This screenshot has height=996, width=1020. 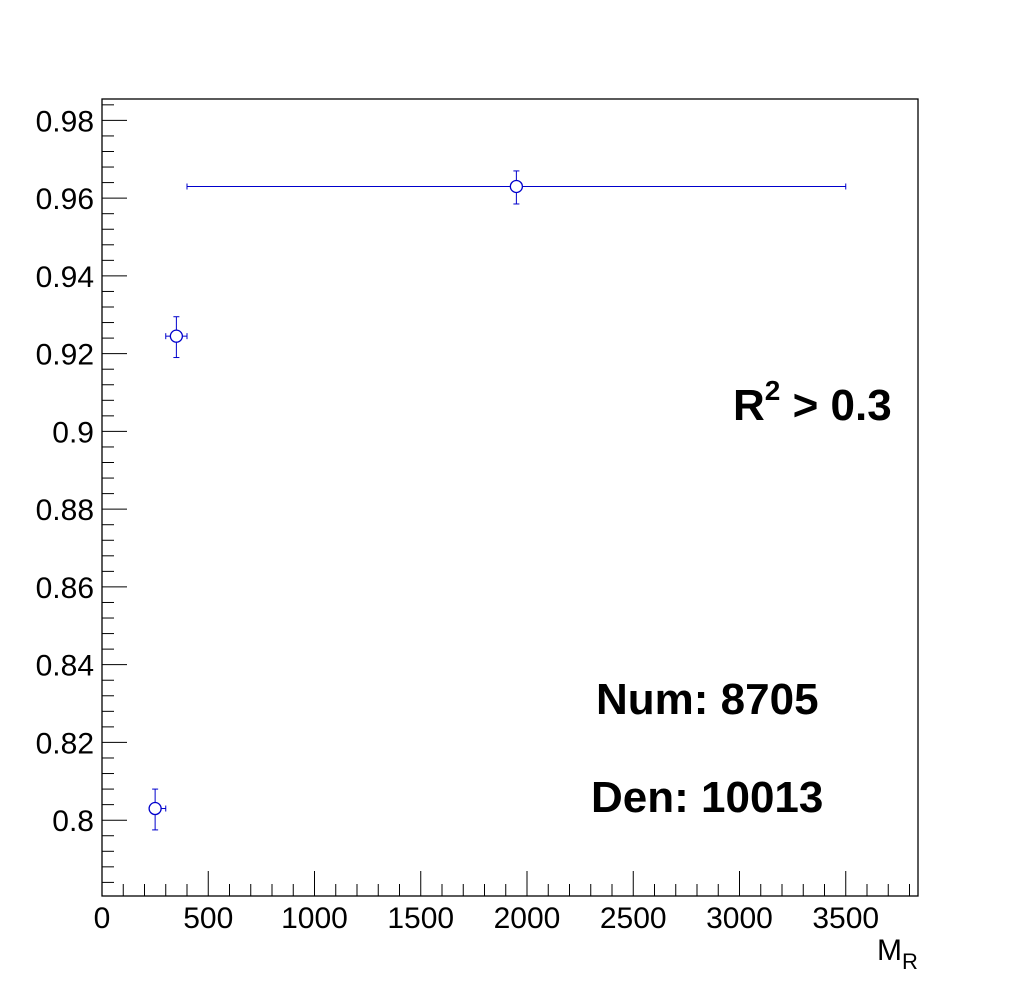 What do you see at coordinates (910, 961) in the screenshot?
I see `x-axis-title-subscript: R` at bounding box center [910, 961].